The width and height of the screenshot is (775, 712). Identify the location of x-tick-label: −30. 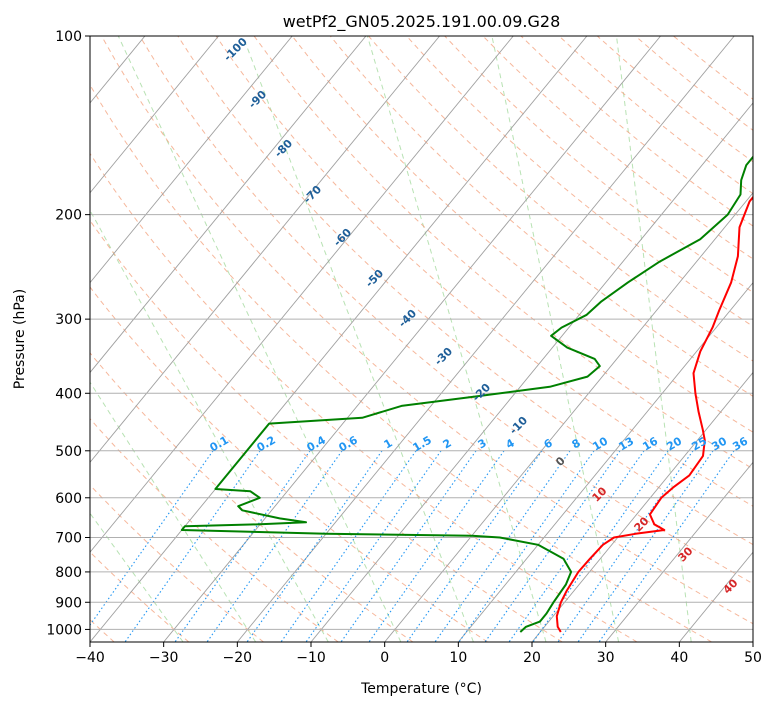
(164, 658).